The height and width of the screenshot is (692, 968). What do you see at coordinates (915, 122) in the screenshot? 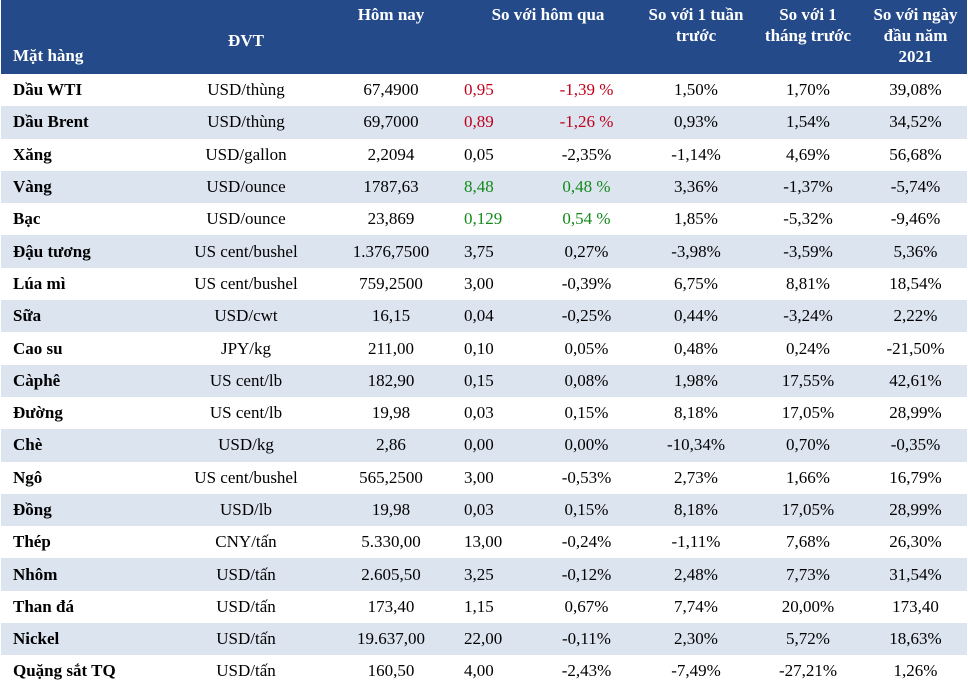
I see `cell-vs-year-start: 34,52%` at bounding box center [915, 122].